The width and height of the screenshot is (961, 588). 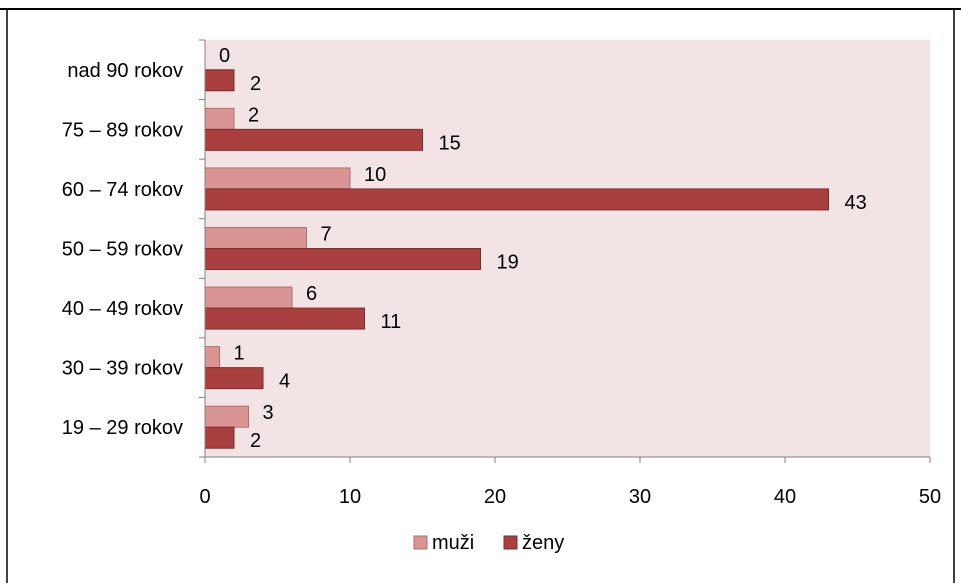 I want to click on legend: muži ženy, so click(x=488, y=543).